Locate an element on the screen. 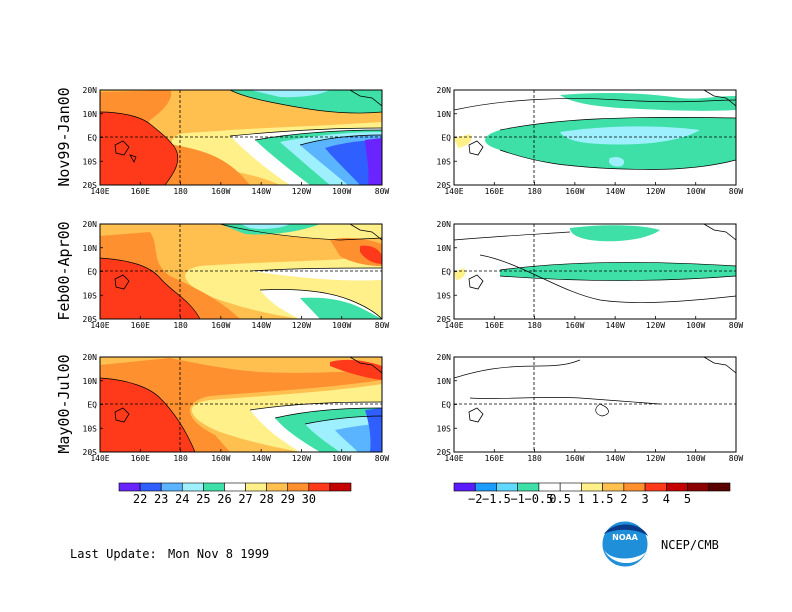 This screenshot has height=612, width=792. colorbar-label: 2 is located at coordinates (623, 499).